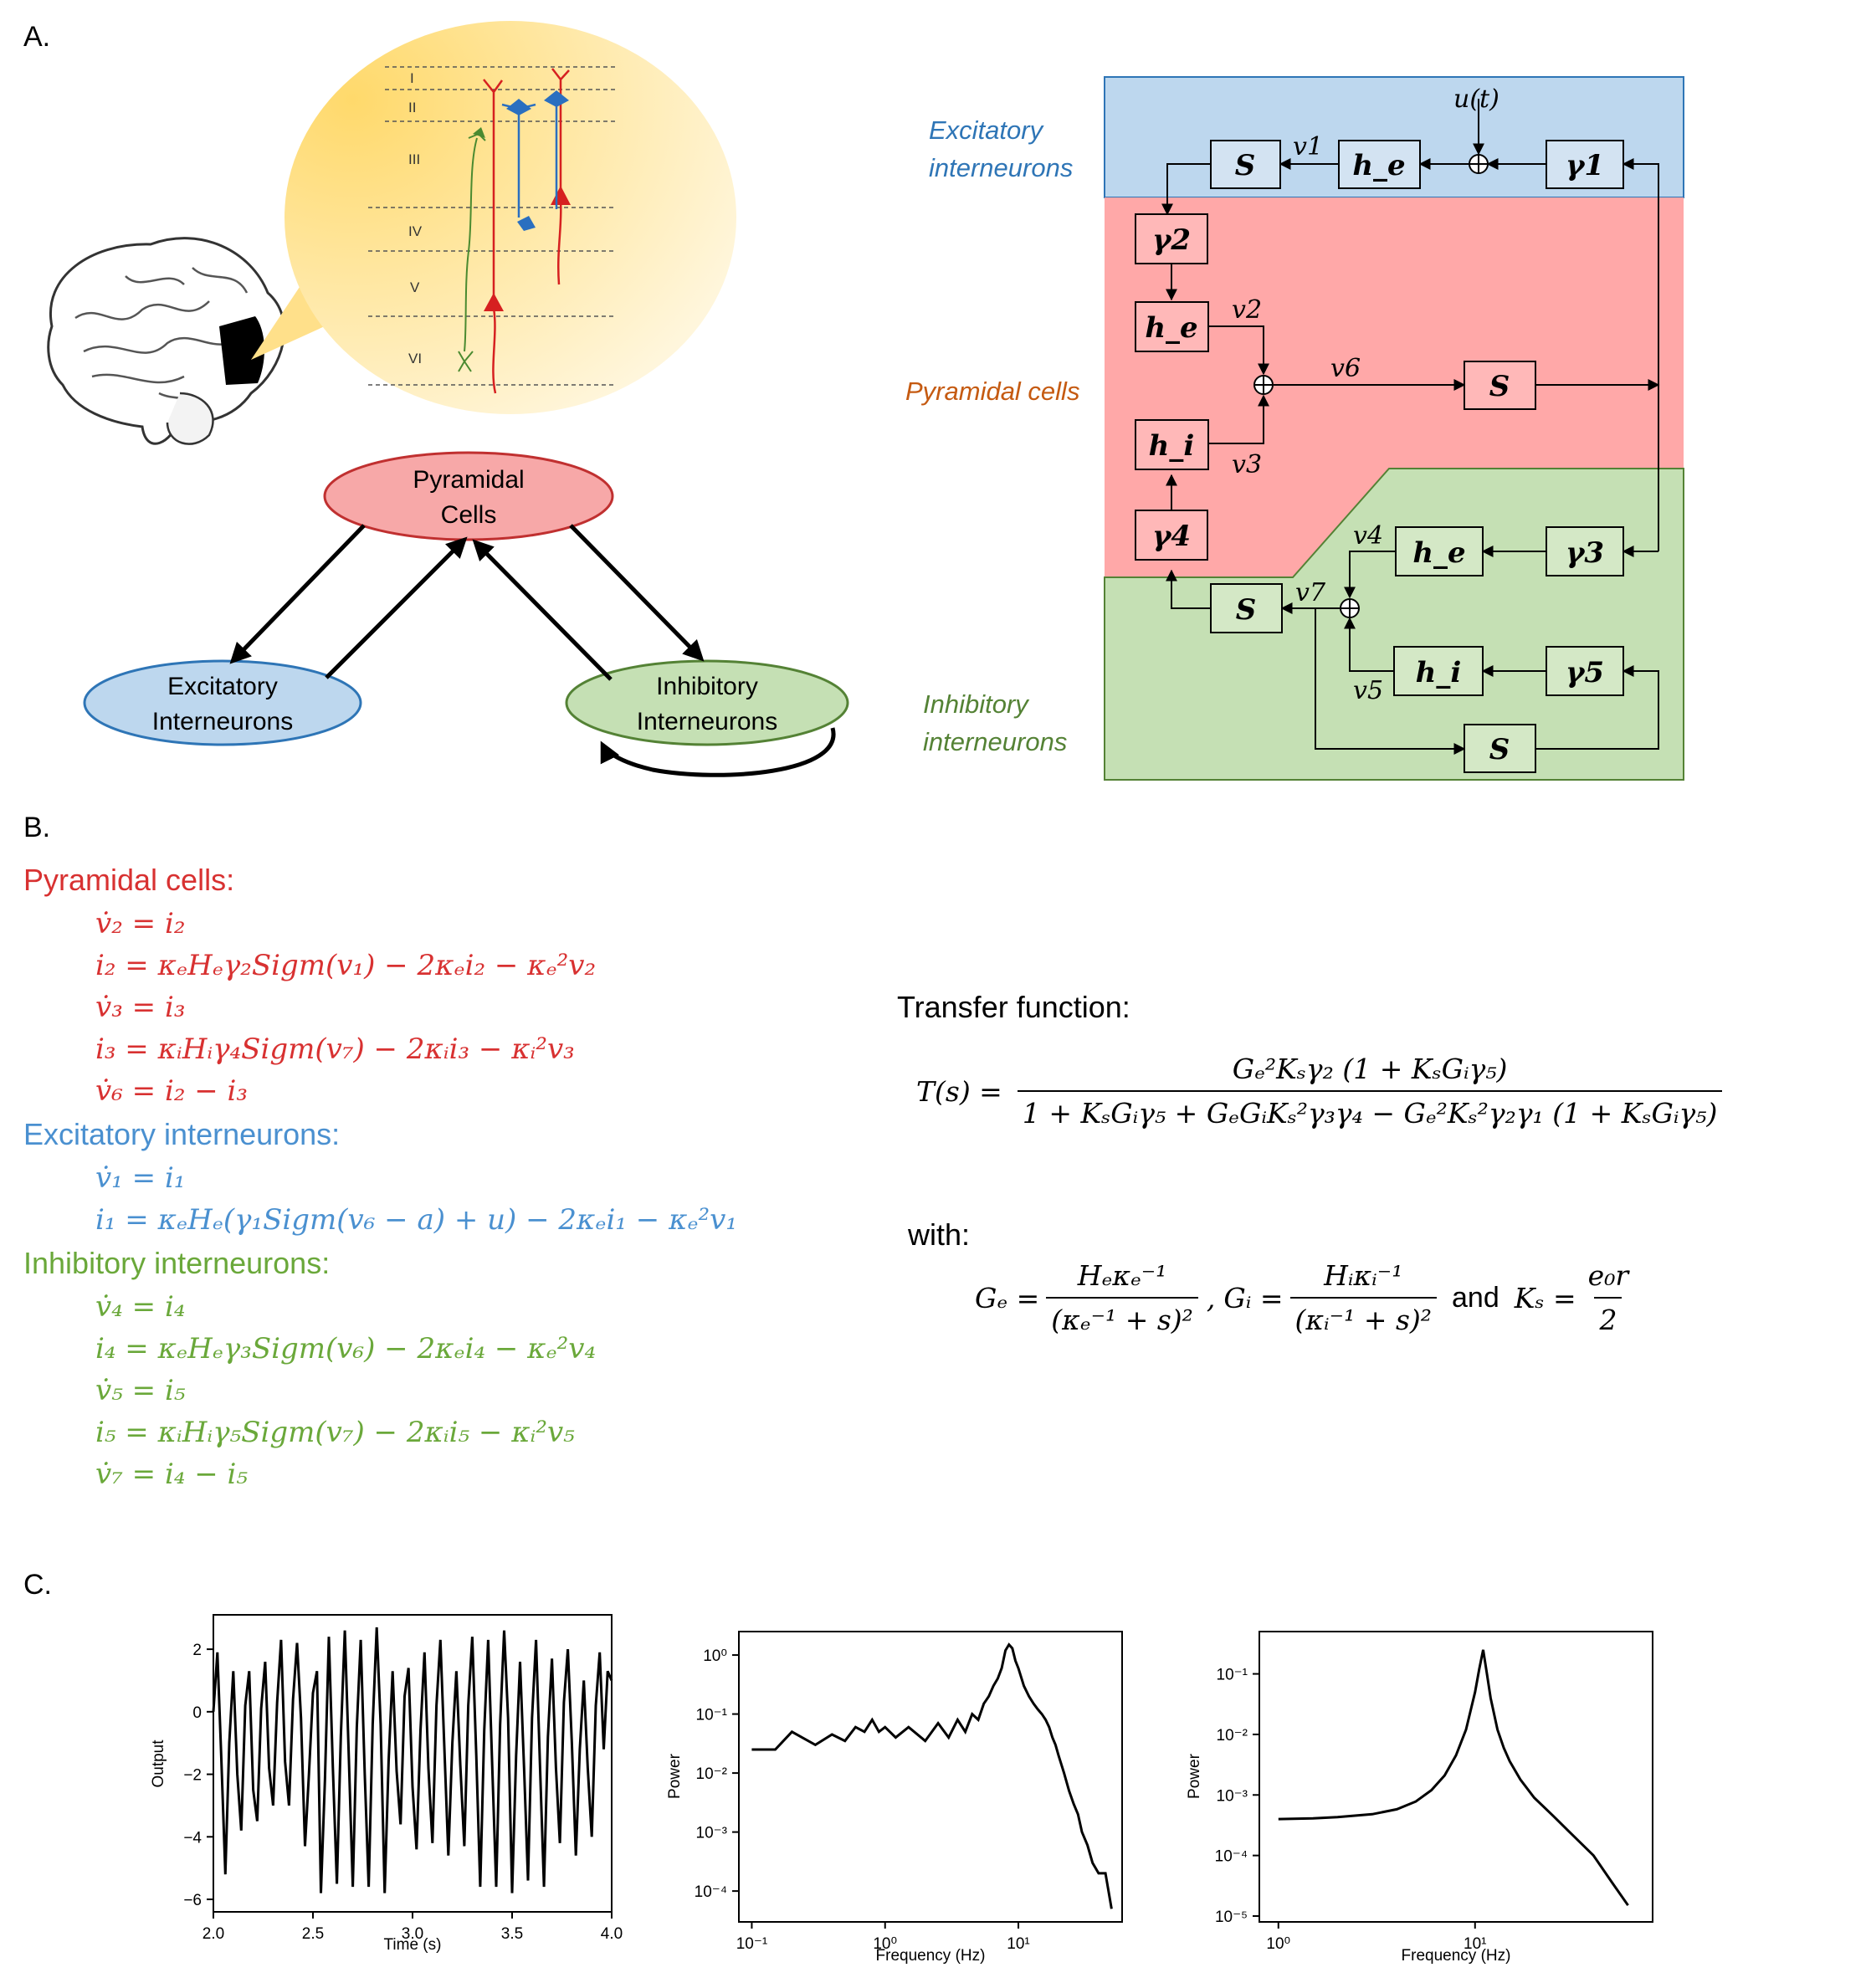  I want to click on chart1-ylabel: Output, so click(158, 1764).